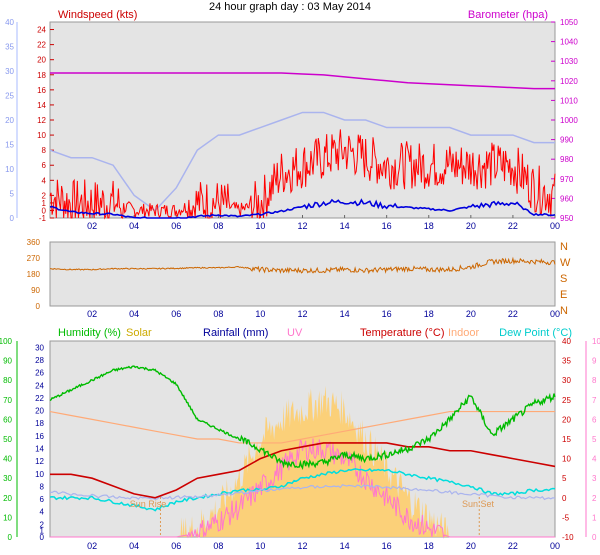  I want to click on bottom-x-tick-label: 14, so click(345, 546).